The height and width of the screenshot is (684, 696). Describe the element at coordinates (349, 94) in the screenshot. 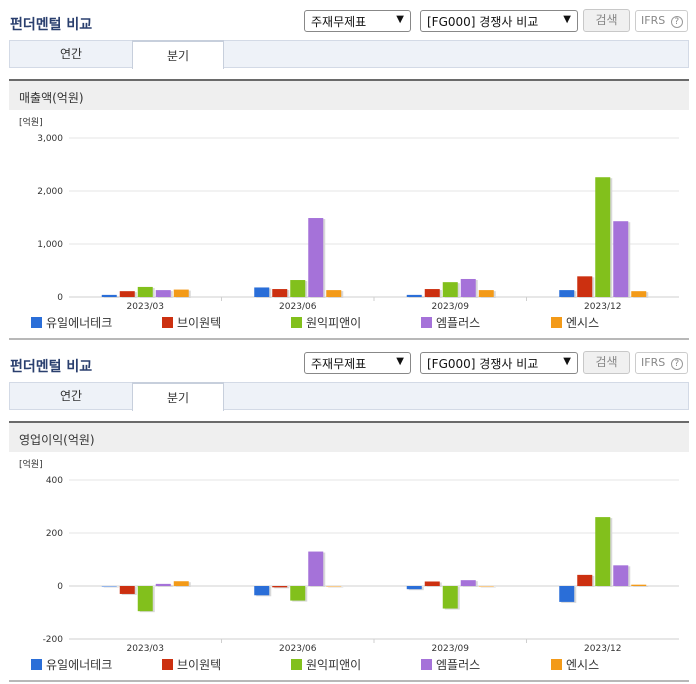

I see `section-title: 매출액(억원)` at that location.